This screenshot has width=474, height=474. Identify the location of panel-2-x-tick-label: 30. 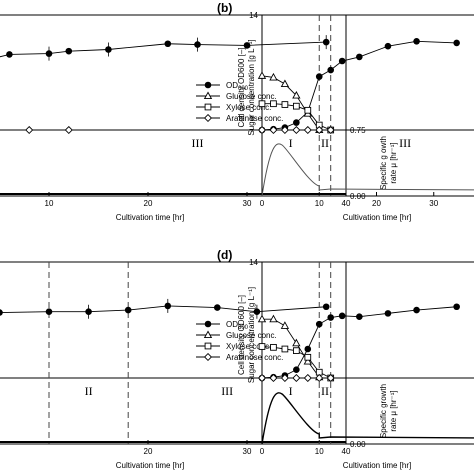
(433, 203).